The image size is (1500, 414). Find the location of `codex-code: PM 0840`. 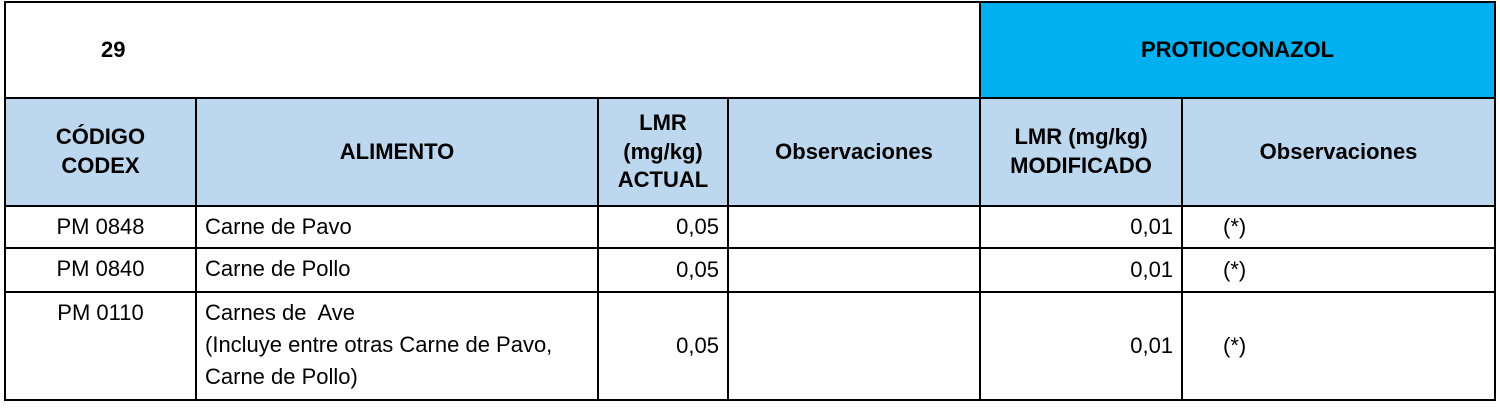

codex-code: PM 0840 is located at coordinates (100, 270).